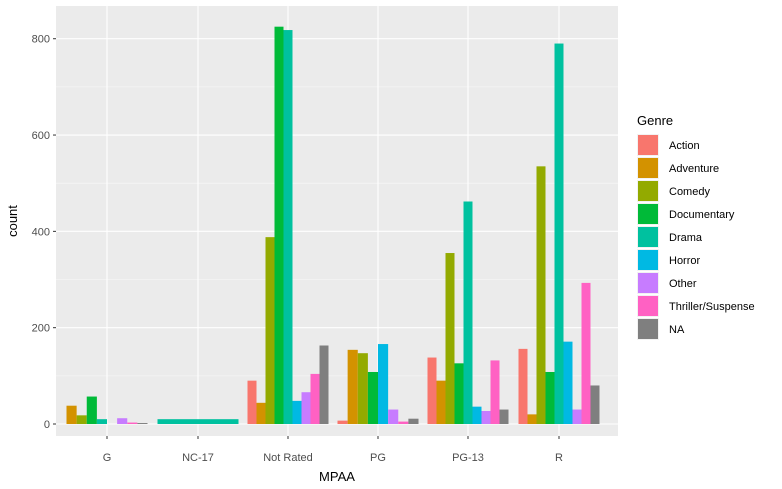 This screenshot has height=489, width=782. I want to click on bar-pg-documentary, so click(373, 397).